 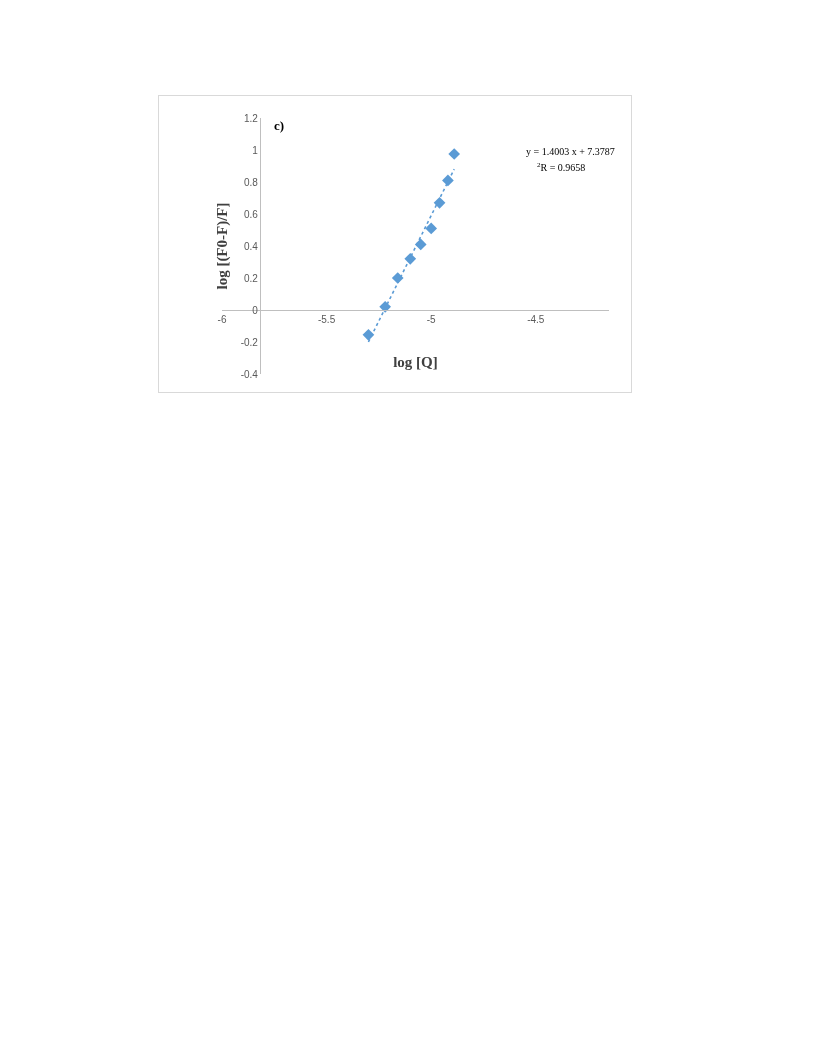 What do you see at coordinates (222, 319) in the screenshot?
I see `x-tick-label: -6` at bounding box center [222, 319].